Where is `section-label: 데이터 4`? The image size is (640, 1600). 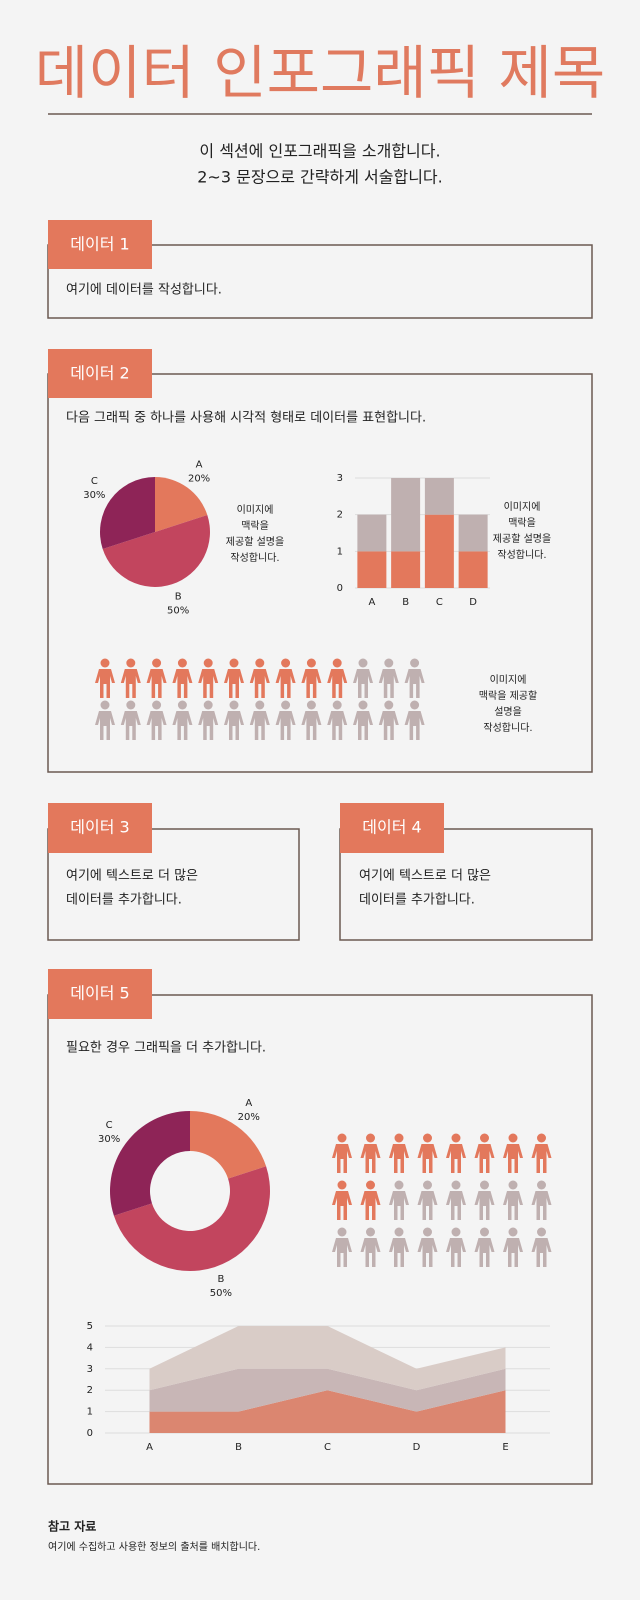
section-label: 데이터 4 is located at coordinates (391, 827).